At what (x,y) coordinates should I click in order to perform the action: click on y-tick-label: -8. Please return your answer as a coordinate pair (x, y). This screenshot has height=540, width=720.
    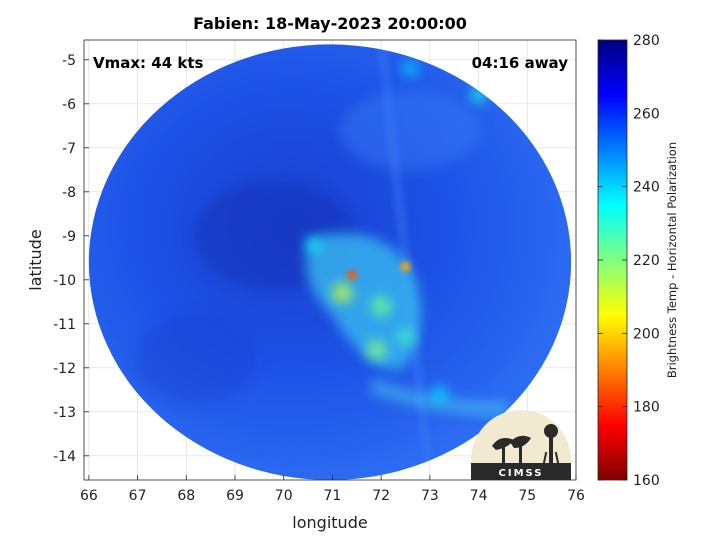
    Looking at the image, I should click on (69, 193).